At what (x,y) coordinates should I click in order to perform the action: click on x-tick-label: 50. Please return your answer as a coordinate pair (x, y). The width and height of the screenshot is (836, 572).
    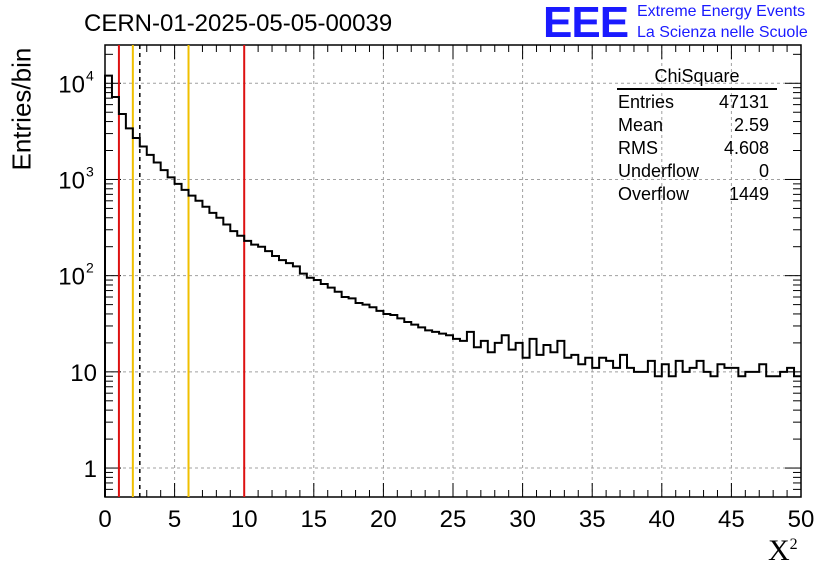
    Looking at the image, I should click on (801, 519).